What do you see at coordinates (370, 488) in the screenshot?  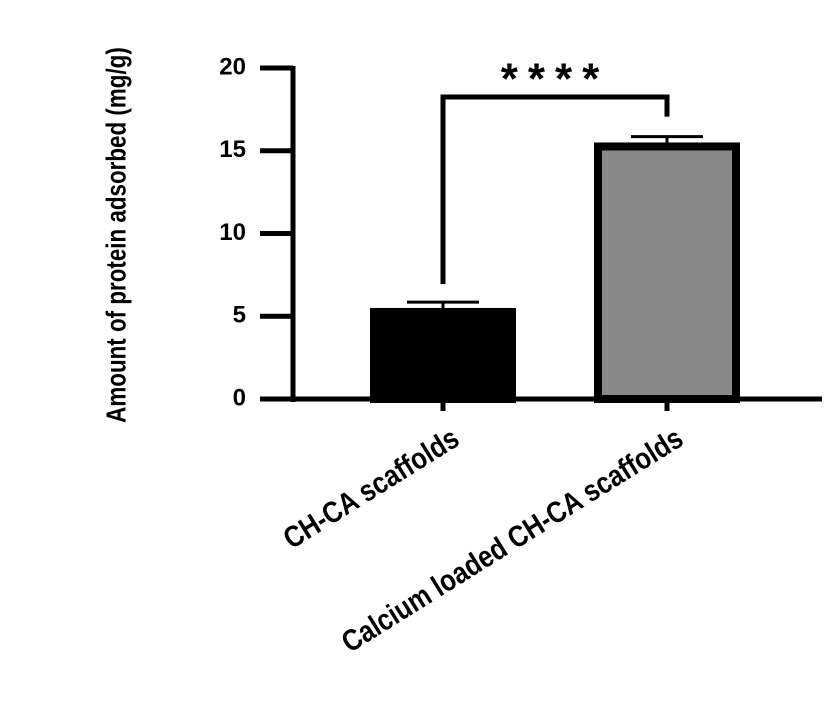 I see `x-tick-label: CH-CA scaffolds` at bounding box center [370, 488].